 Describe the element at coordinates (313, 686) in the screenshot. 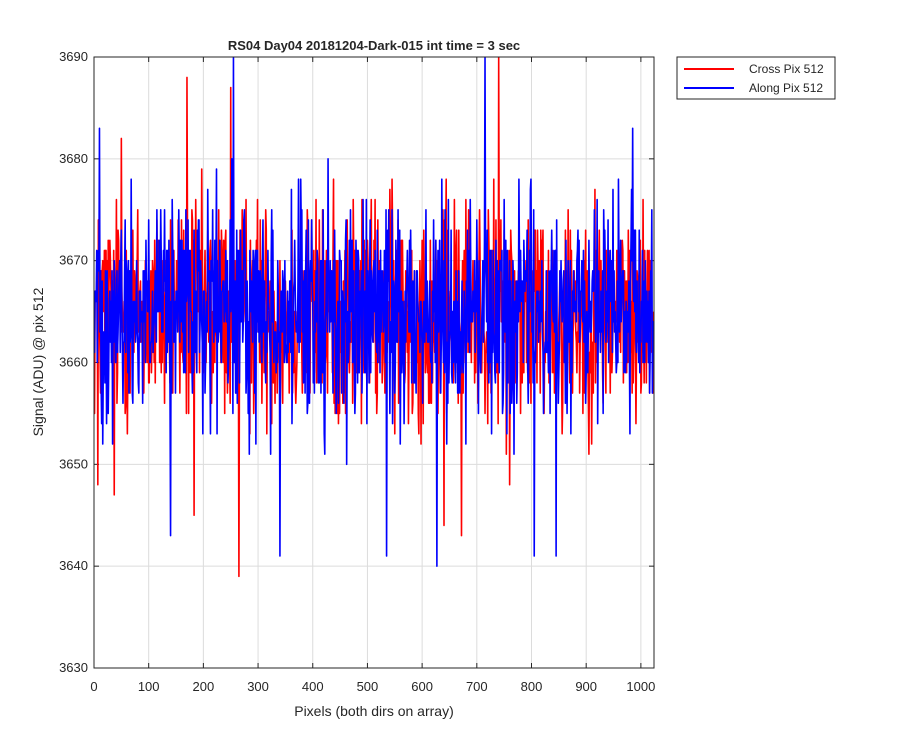

I see `x-tick-label: 400` at that location.